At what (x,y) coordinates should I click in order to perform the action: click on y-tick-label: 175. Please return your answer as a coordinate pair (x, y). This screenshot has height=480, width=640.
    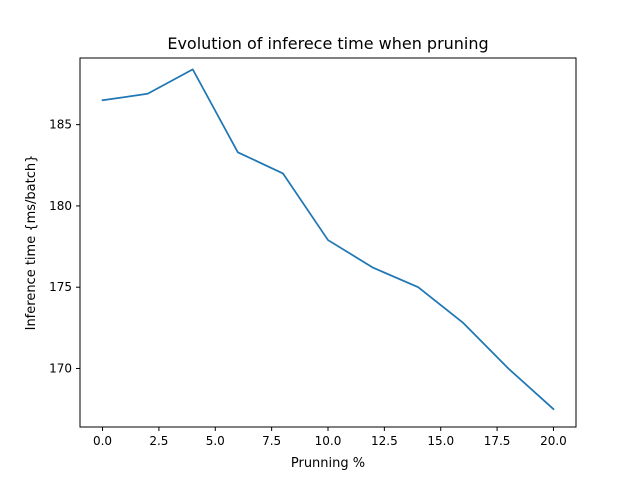
    Looking at the image, I should click on (60, 287).